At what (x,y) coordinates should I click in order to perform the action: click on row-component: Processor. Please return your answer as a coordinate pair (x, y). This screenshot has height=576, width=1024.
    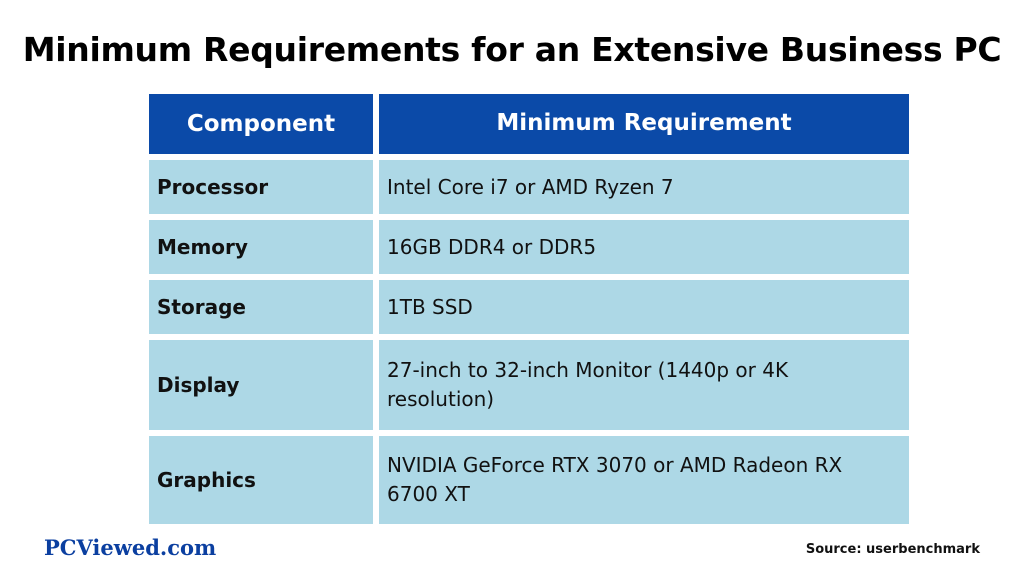
    Looking at the image, I should click on (261, 187).